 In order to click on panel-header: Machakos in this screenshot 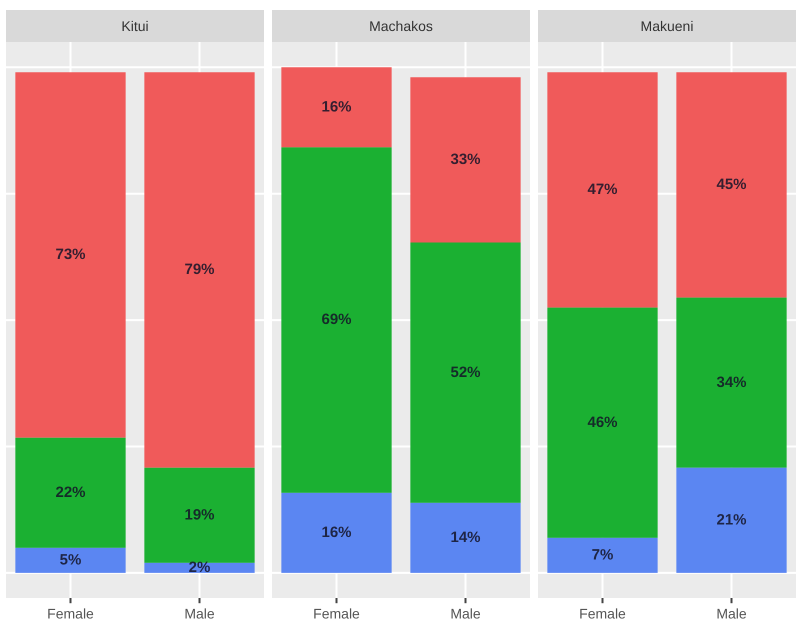, I will do `click(401, 26)`.